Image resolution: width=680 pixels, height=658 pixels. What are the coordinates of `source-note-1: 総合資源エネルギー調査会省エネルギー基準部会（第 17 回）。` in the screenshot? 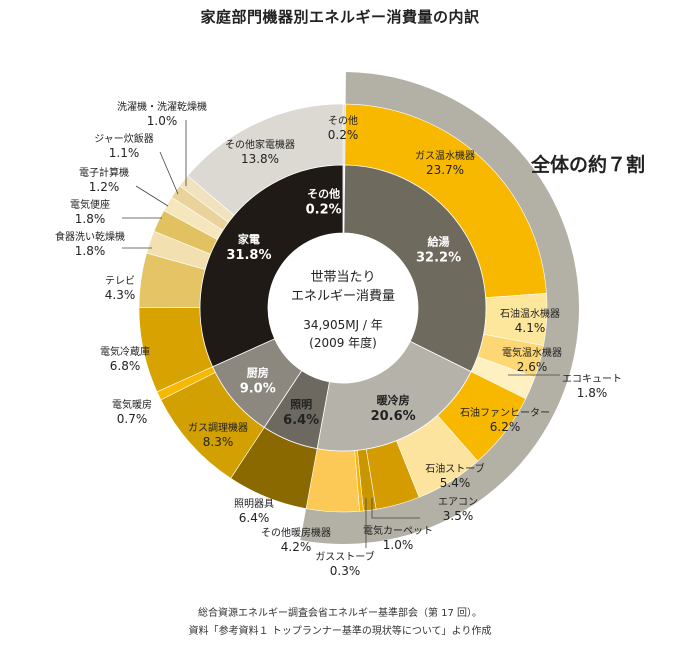 It's located at (340, 613).